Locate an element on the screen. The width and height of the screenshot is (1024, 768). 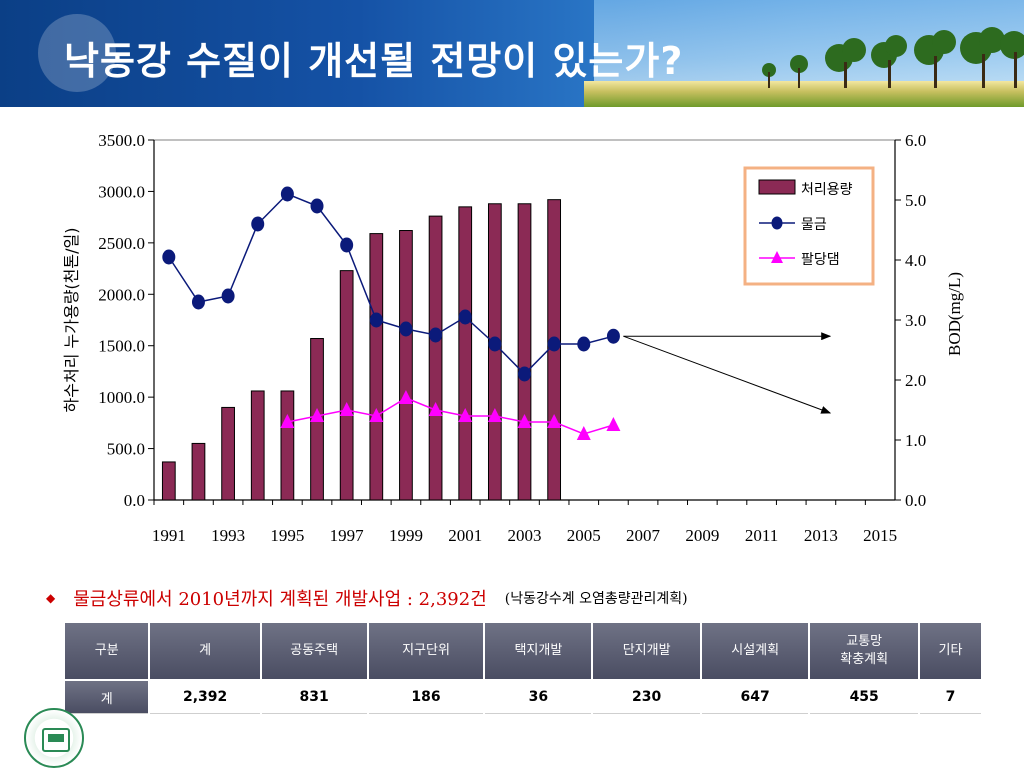
x-tick-label: 1993 is located at coordinates (228, 535).